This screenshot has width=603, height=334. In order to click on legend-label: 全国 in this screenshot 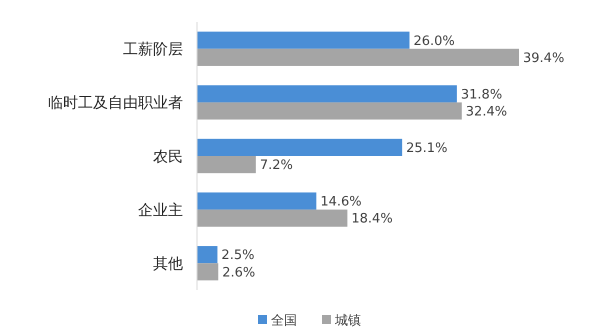, I will do `click(284, 321)`.